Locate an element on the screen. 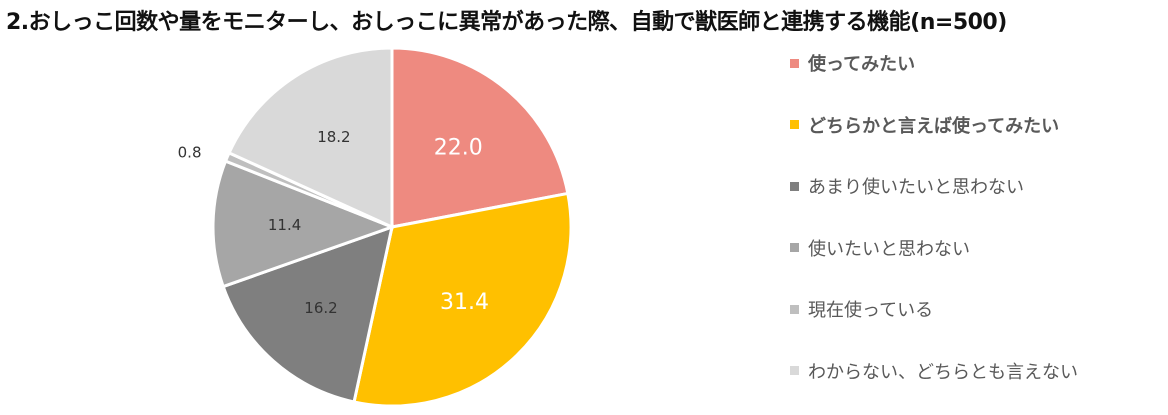 The width and height of the screenshot is (1168, 415). legend-item-1: どちらかと言えば使ってみたい is located at coordinates (924, 125).